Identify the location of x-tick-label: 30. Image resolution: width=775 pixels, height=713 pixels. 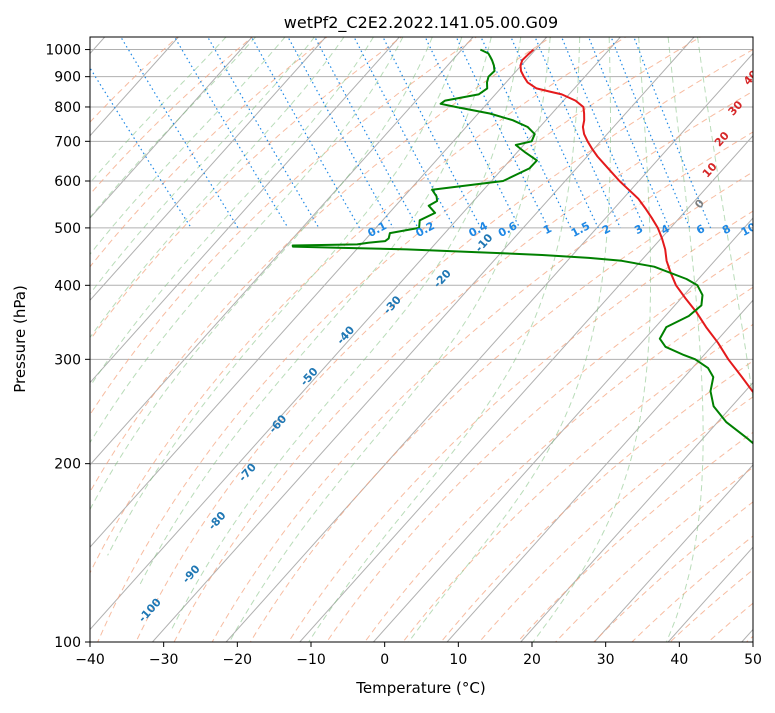
(606, 660).